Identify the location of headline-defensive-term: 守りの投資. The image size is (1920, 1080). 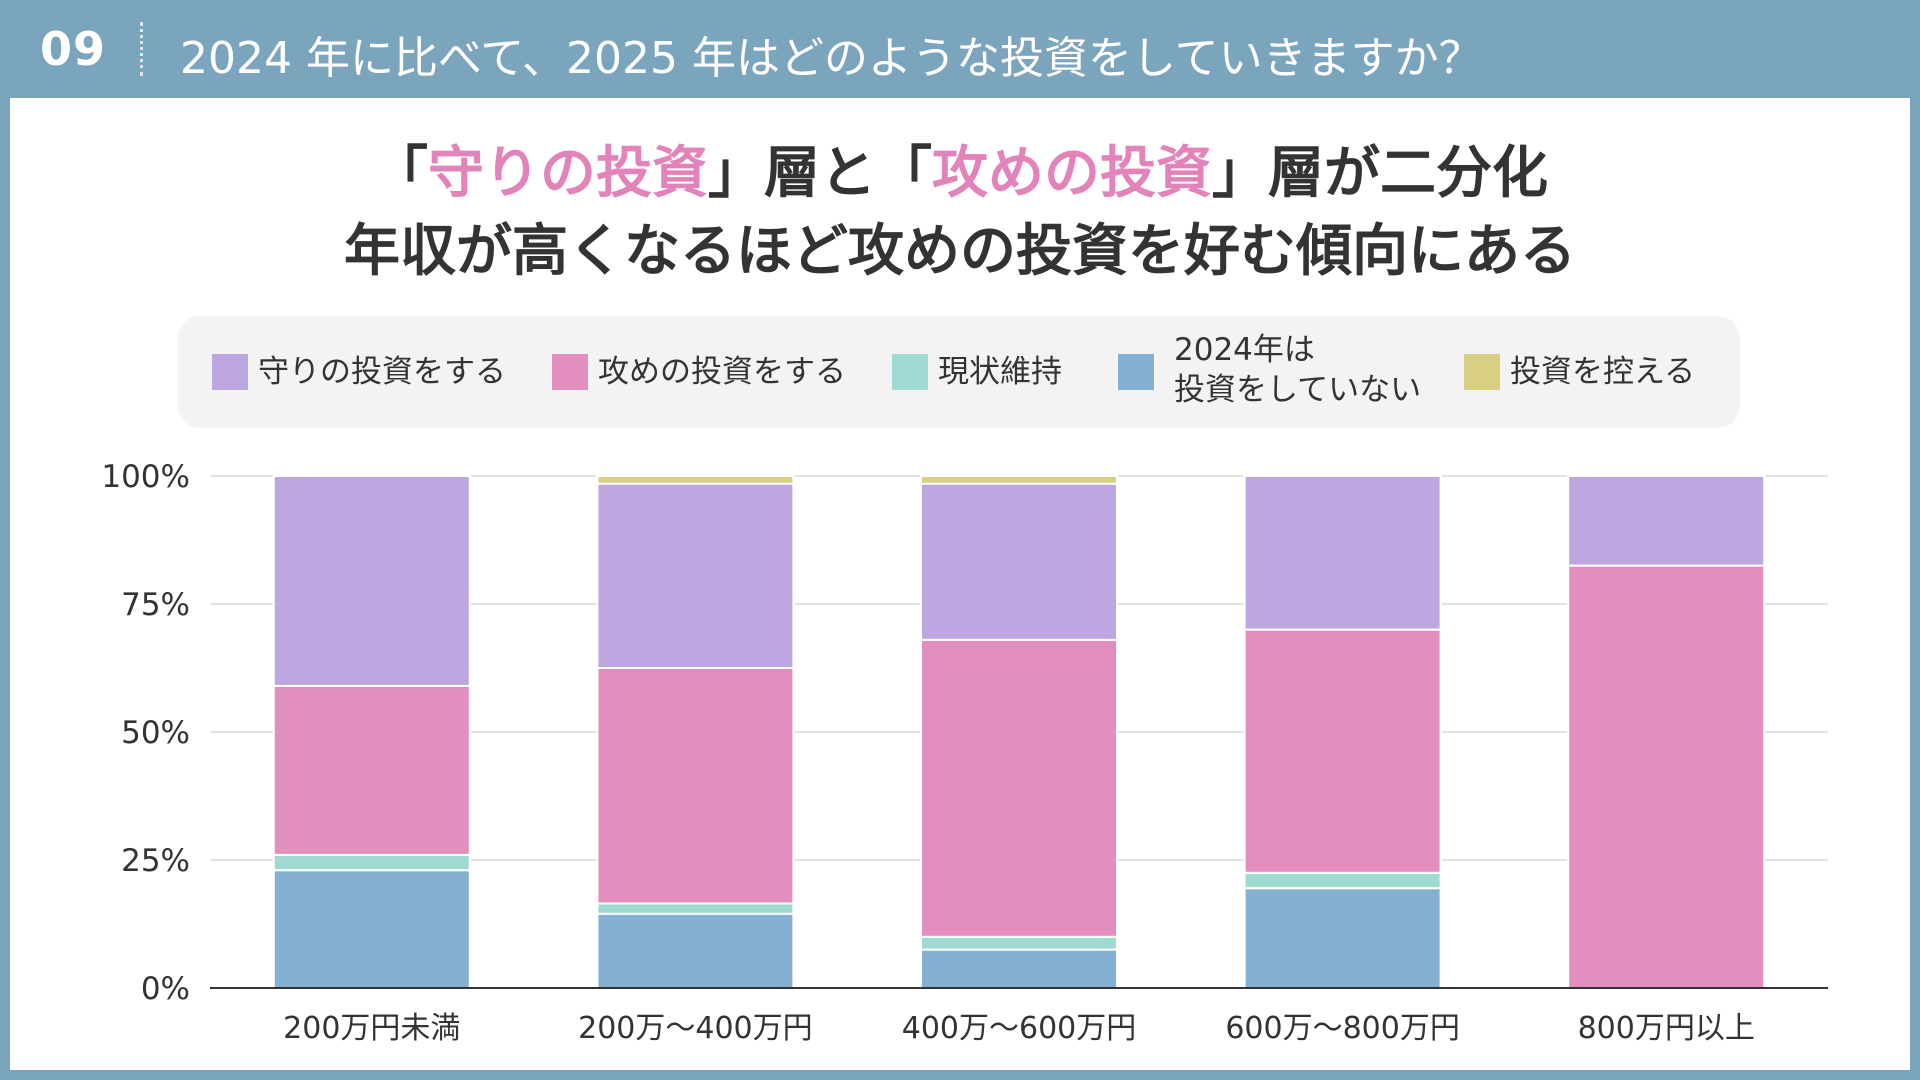
(568, 173).